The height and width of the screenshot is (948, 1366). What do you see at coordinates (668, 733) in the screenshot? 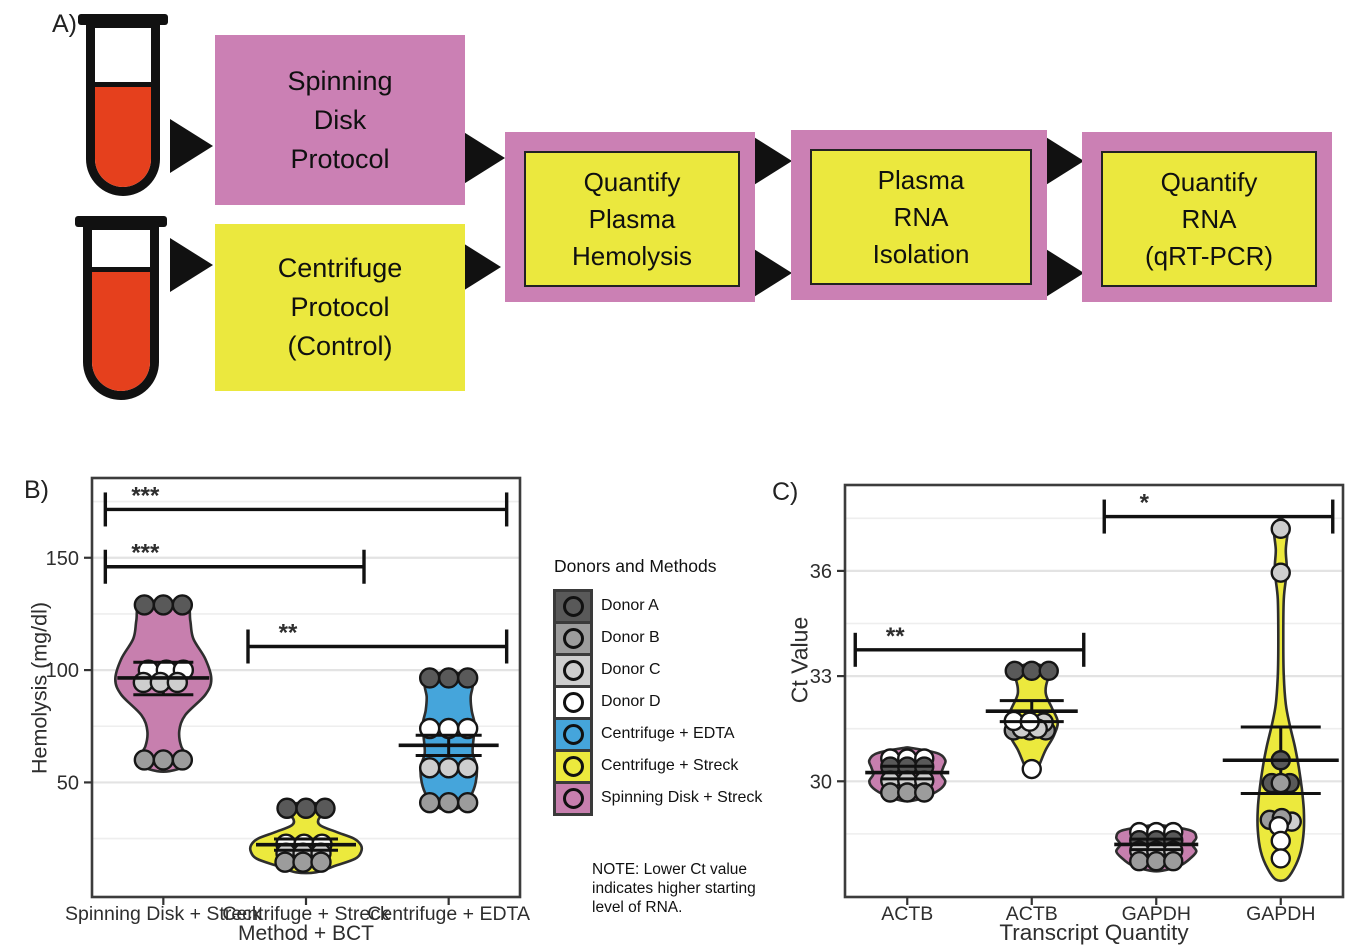
I see `legend-item-label: Centrifuge + EDTA` at bounding box center [668, 733].